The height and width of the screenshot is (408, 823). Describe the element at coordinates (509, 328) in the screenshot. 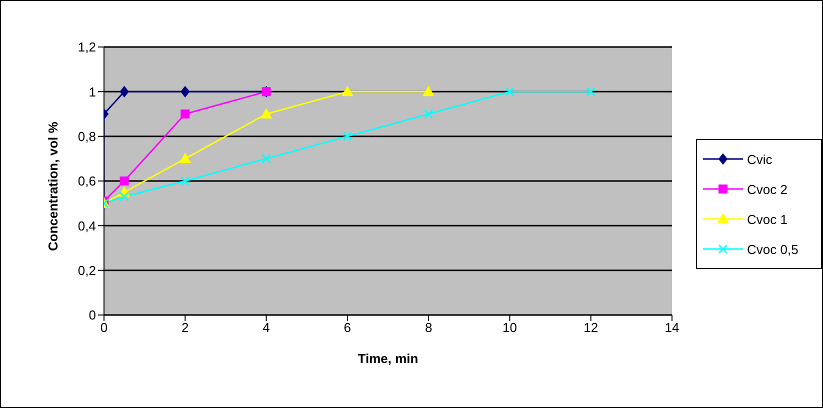

I see `x-tick-label: 10` at that location.